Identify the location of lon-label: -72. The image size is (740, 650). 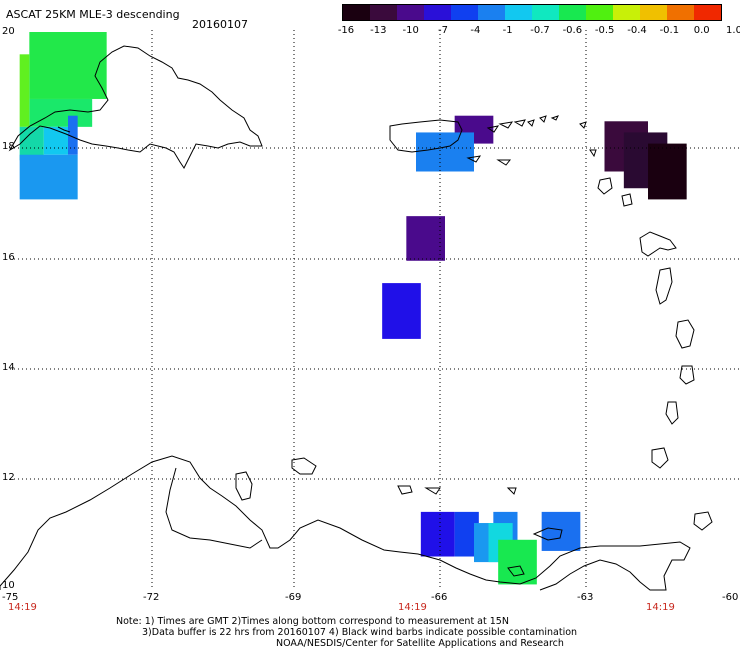
(151, 597).